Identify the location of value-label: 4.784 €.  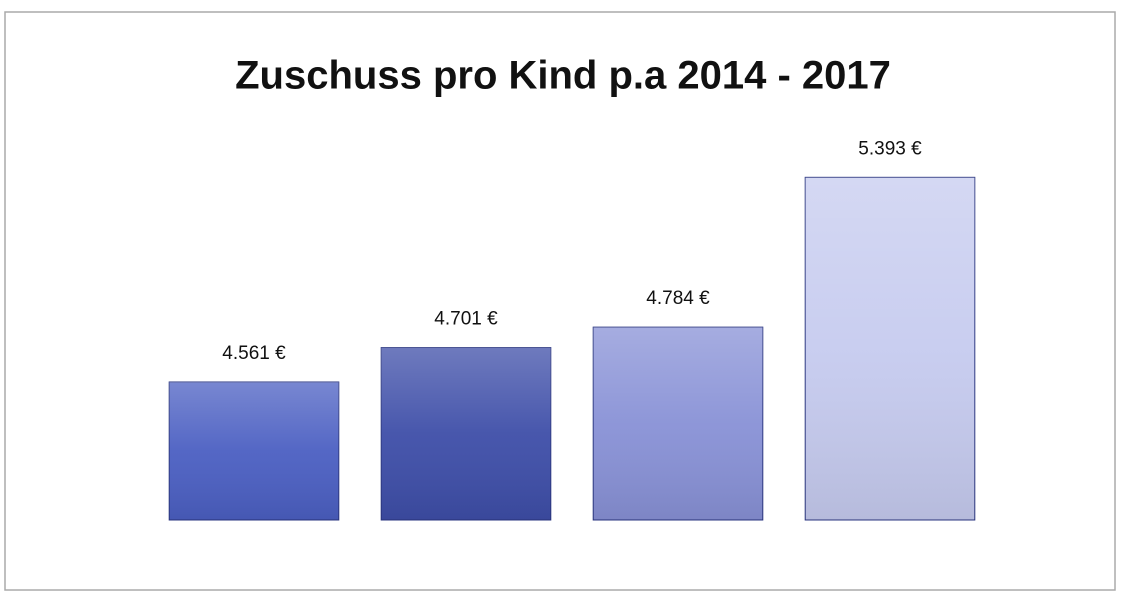
(678, 298).